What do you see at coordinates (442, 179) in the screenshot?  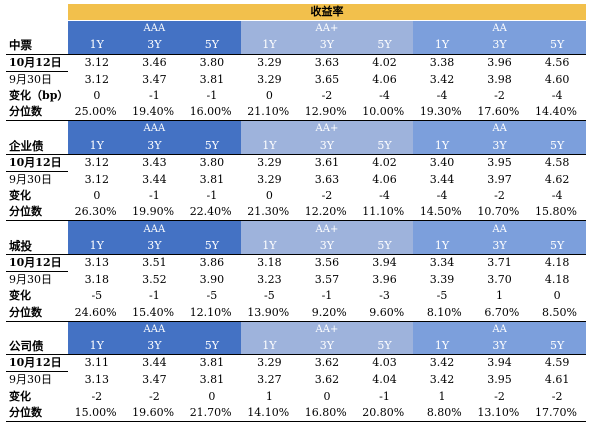 I see `table-cell: 3.44` at bounding box center [442, 179].